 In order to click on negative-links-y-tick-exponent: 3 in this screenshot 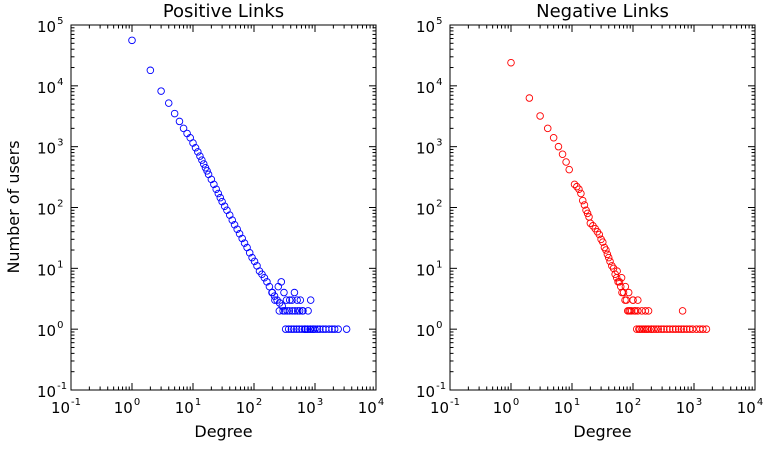, I will do `click(439, 143)`.